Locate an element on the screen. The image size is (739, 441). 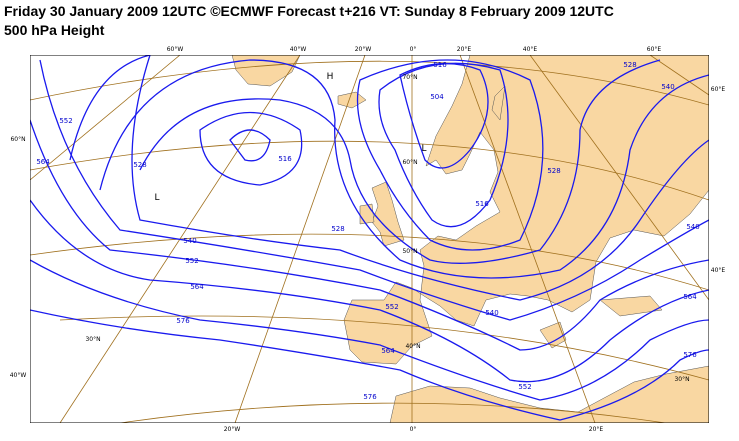
graticule-label: 60°W is located at coordinates (175, 49).